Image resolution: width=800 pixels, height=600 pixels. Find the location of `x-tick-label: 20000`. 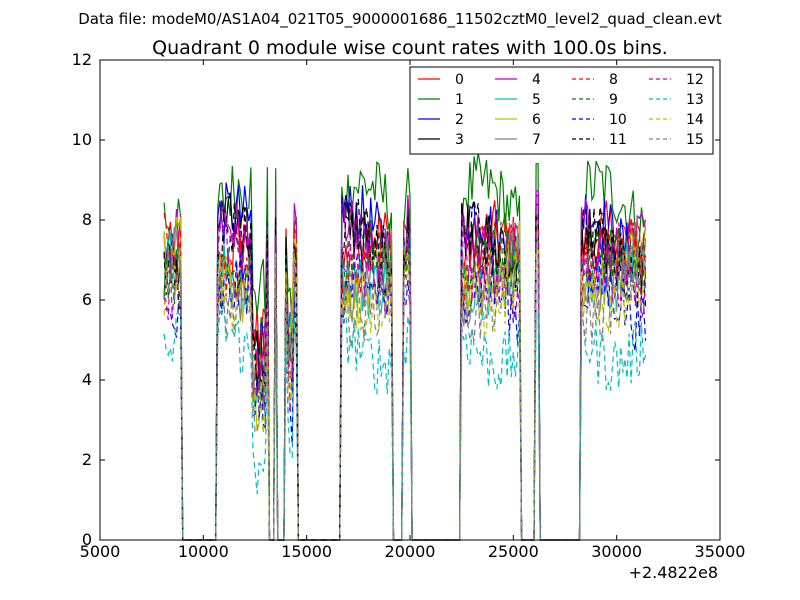

x-tick-label: 20000 is located at coordinates (410, 551).